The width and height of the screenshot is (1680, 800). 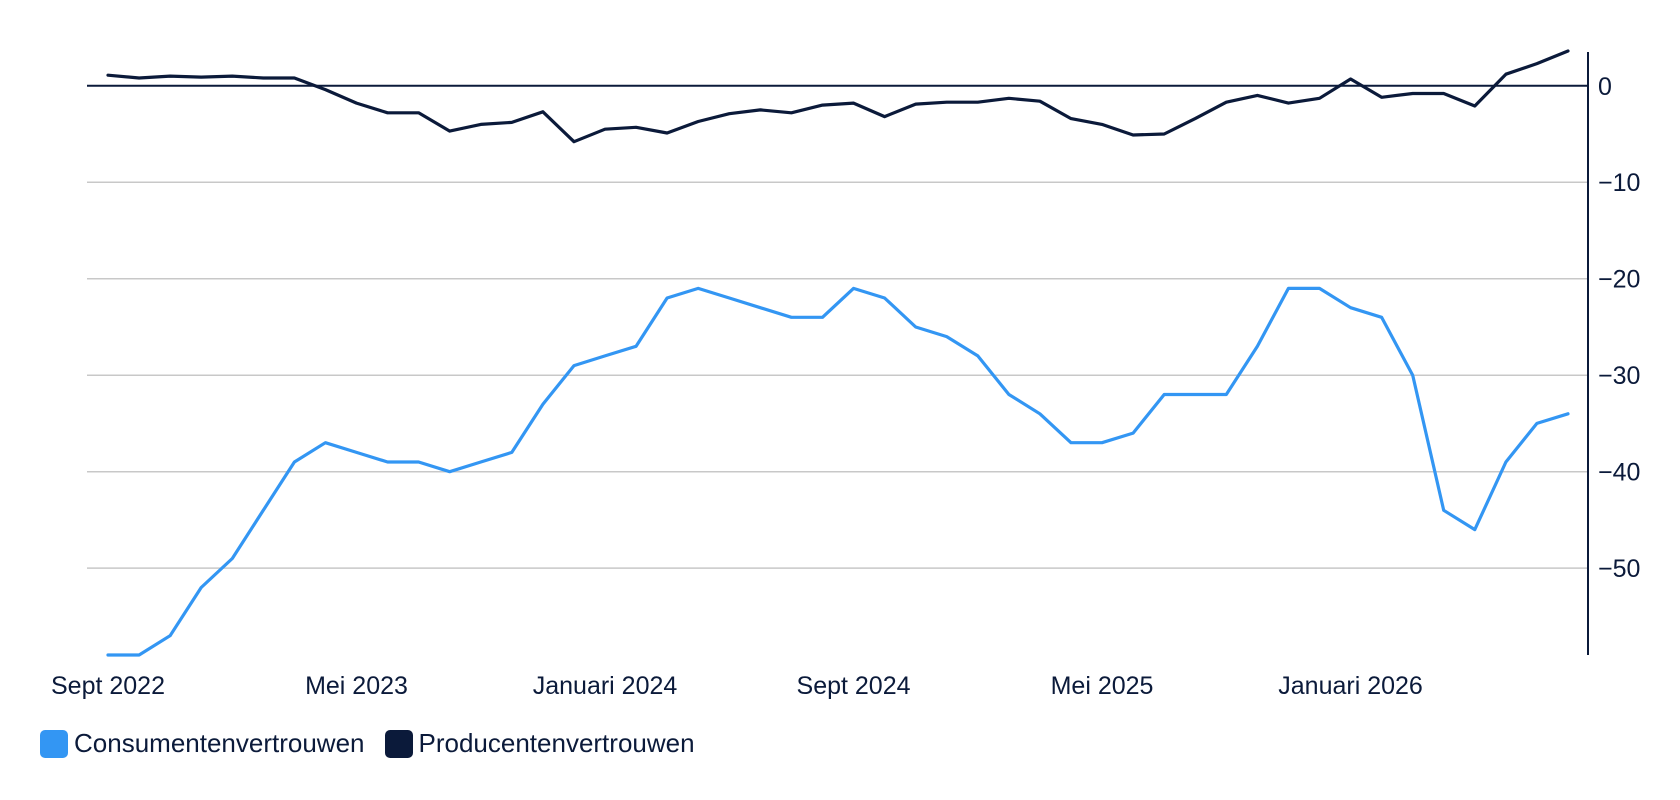 What do you see at coordinates (108, 686) in the screenshot?
I see `x-tick-label: Sept 2022` at bounding box center [108, 686].